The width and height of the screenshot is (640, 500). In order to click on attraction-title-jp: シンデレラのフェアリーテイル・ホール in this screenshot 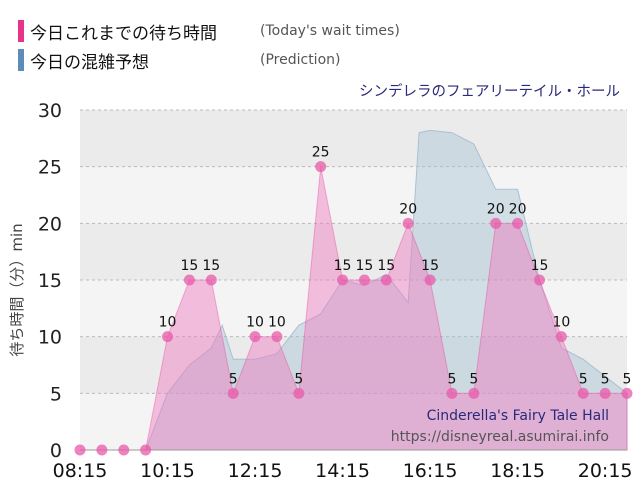, I will do `click(489, 91)`.